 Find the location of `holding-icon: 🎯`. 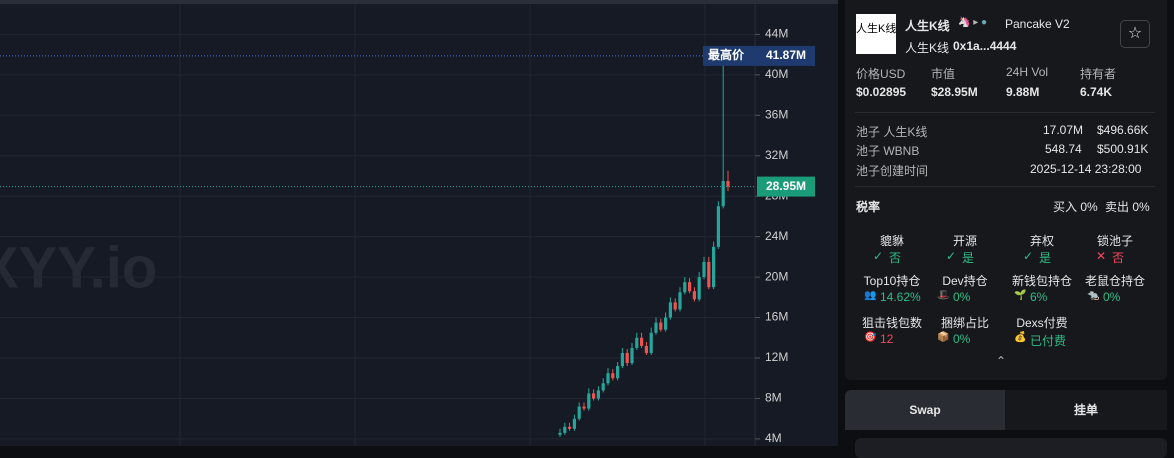

holding-icon: 🎯 is located at coordinates (870, 337).